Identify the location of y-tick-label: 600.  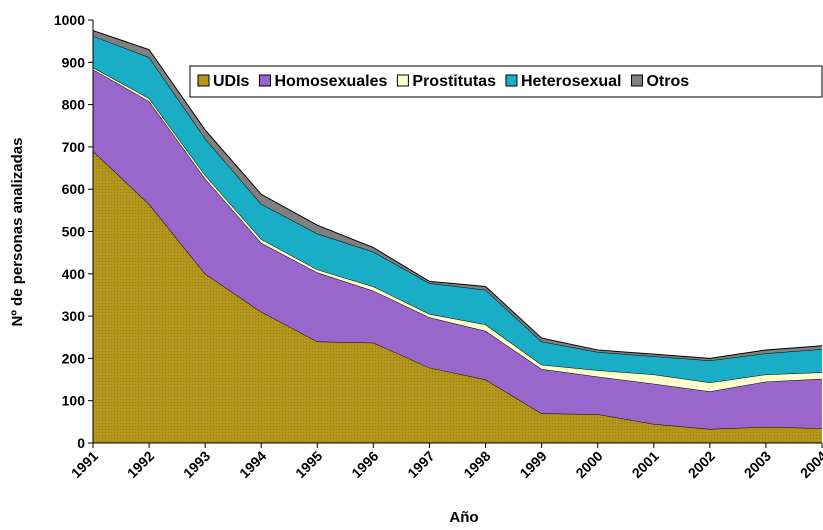
(74, 189).